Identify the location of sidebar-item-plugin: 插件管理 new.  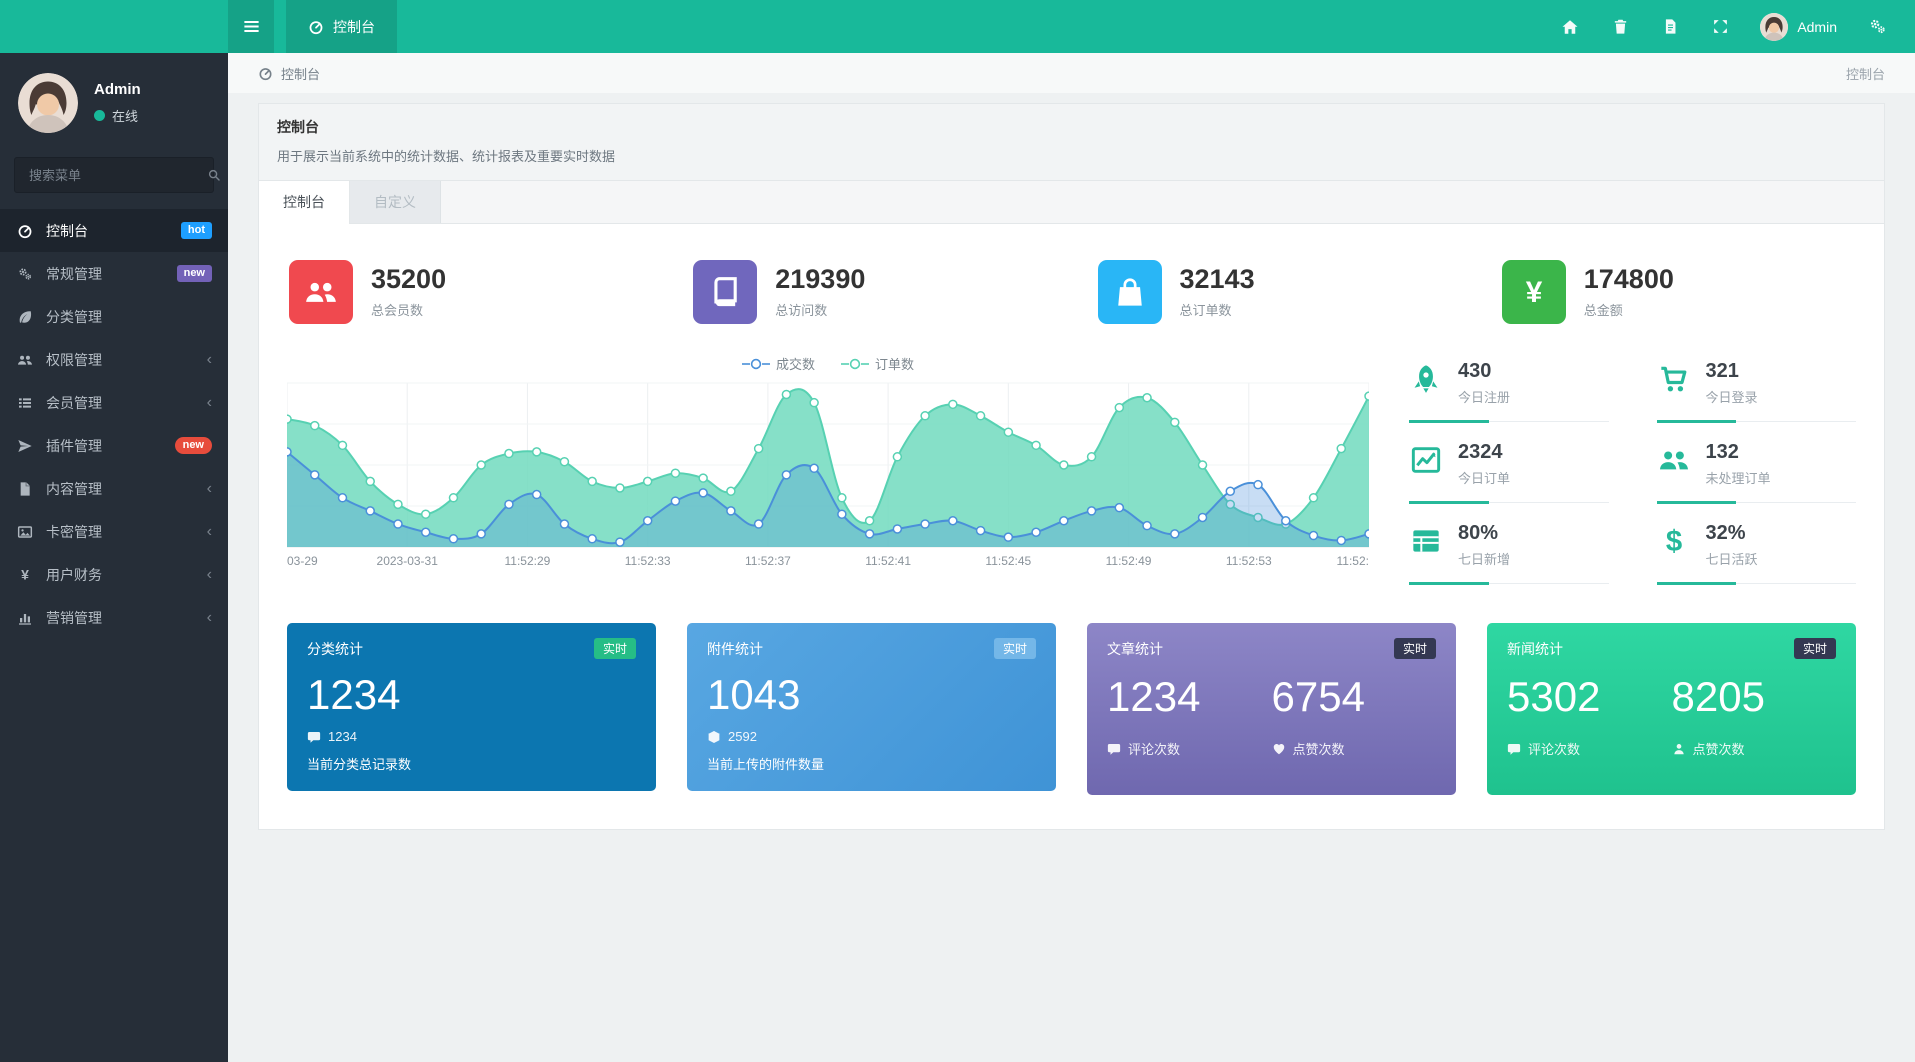
(114, 445).